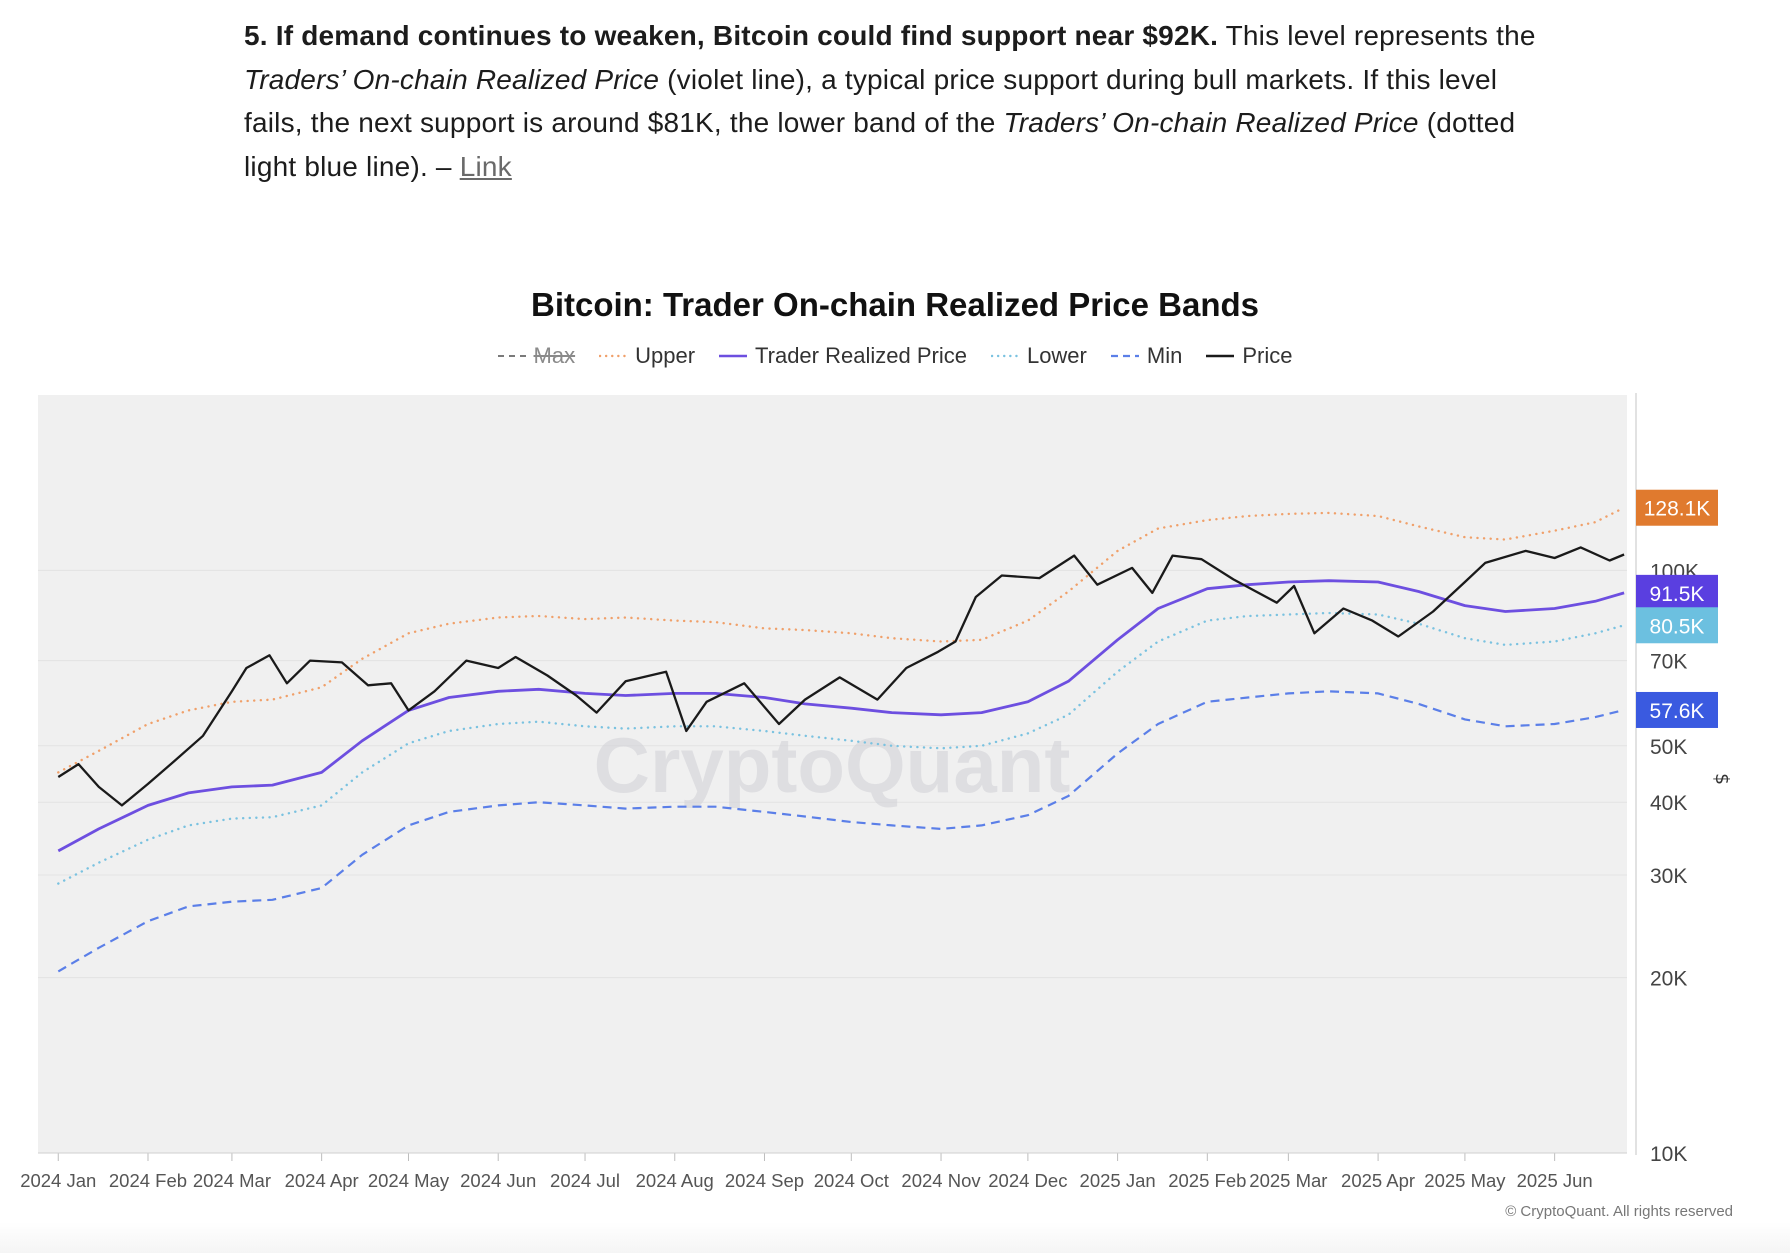  What do you see at coordinates (452, 79) in the screenshot?
I see `article-emphasis-1: Traders’ On-chain Realized Price` at bounding box center [452, 79].